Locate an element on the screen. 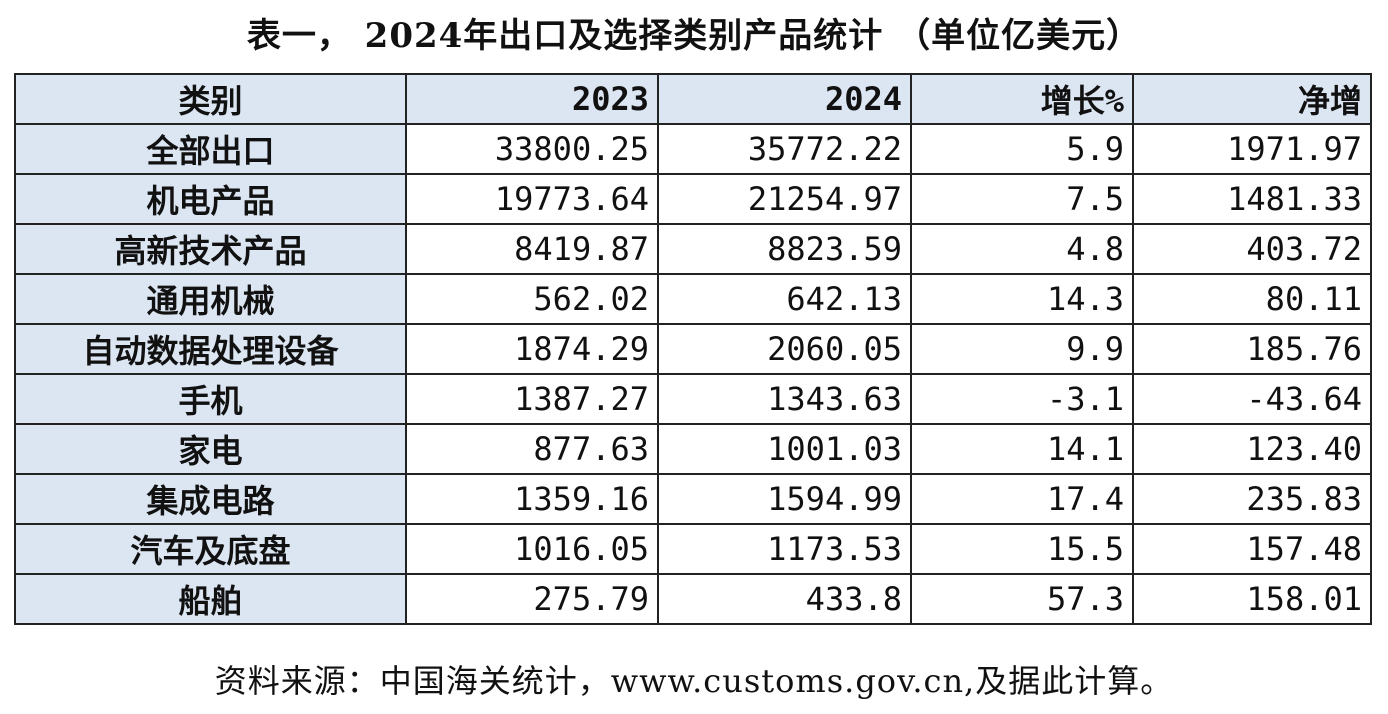 The height and width of the screenshot is (714, 1388). table-row: 高新技术产品 8419.87 8823.59 4.8 403.72 is located at coordinates (693, 249).